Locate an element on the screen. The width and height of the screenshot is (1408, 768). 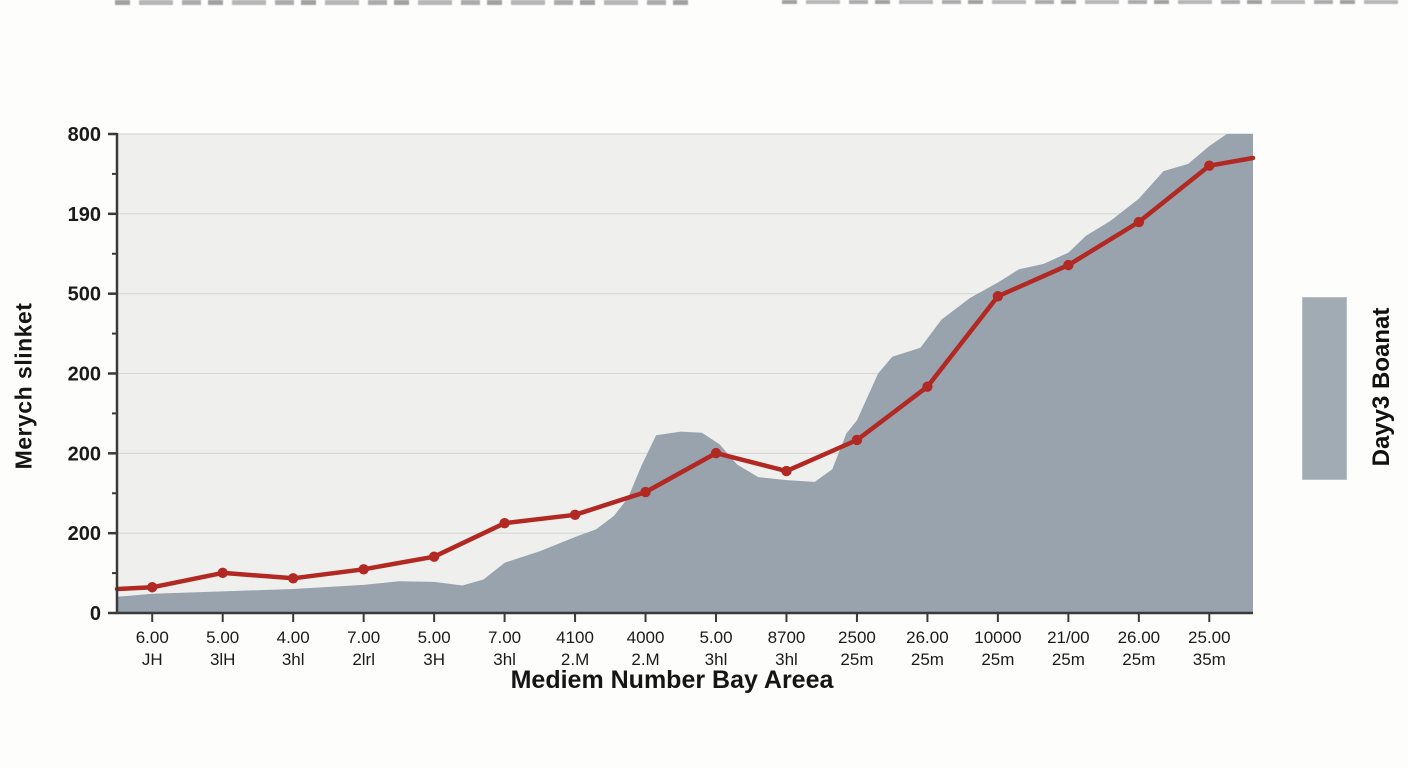
y-axis-title: Merych slinket is located at coordinates (23, 386).